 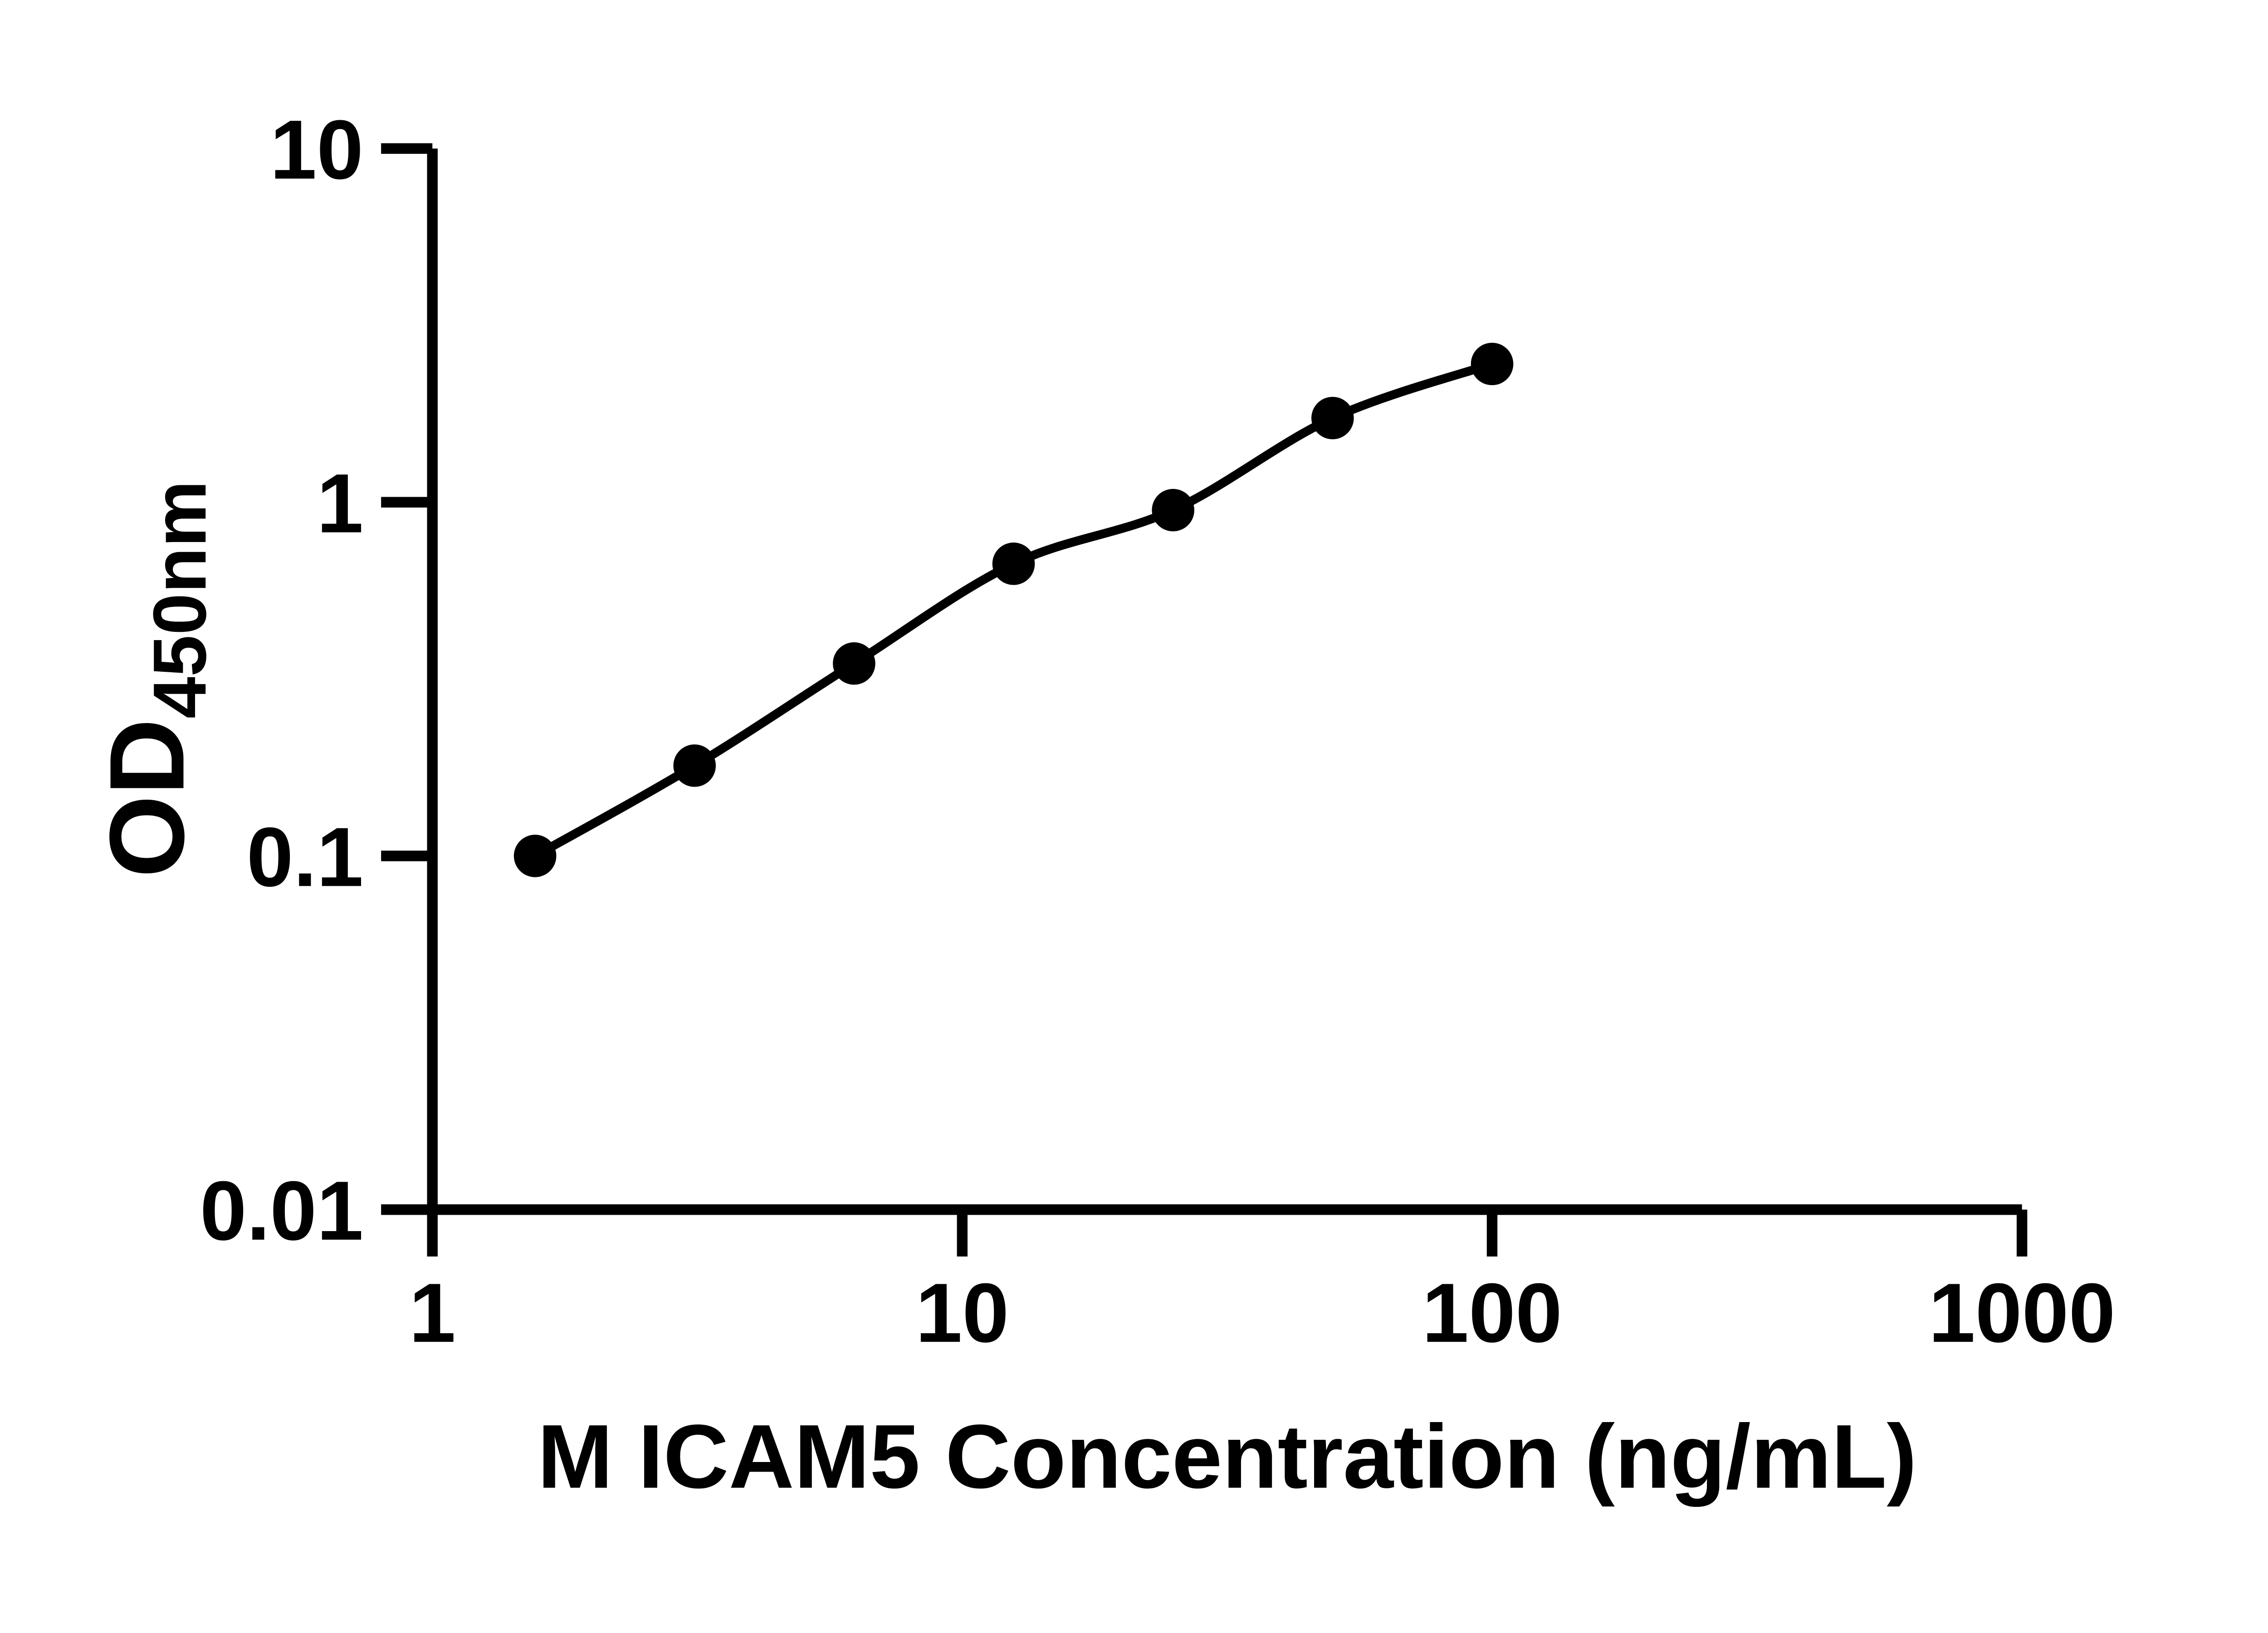 I want to click on x-axis-title: M ICAM5 Concentration (ng/mL), so click(x=1228, y=1456).